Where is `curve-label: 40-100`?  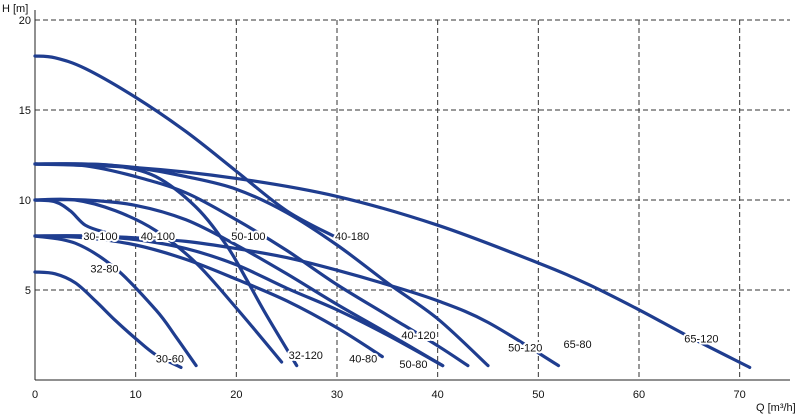 curve-label: 40-100 is located at coordinates (158, 237).